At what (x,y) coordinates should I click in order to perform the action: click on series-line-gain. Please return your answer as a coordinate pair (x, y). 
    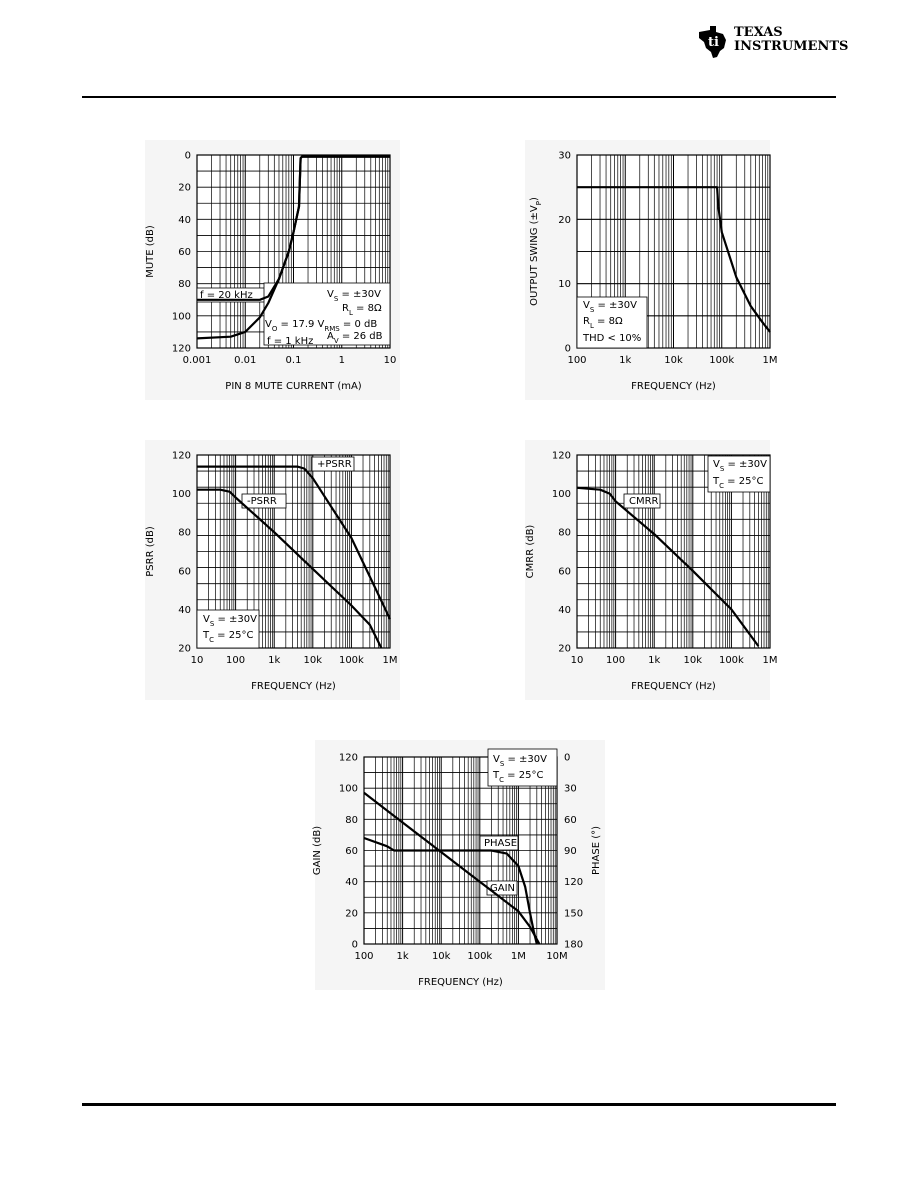
    Looking at the image, I should click on (452, 868).